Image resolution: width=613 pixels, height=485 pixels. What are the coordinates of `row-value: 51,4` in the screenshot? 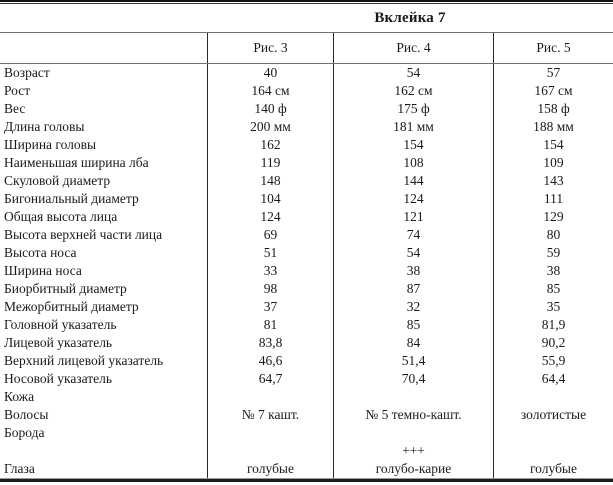 It's located at (413, 361).